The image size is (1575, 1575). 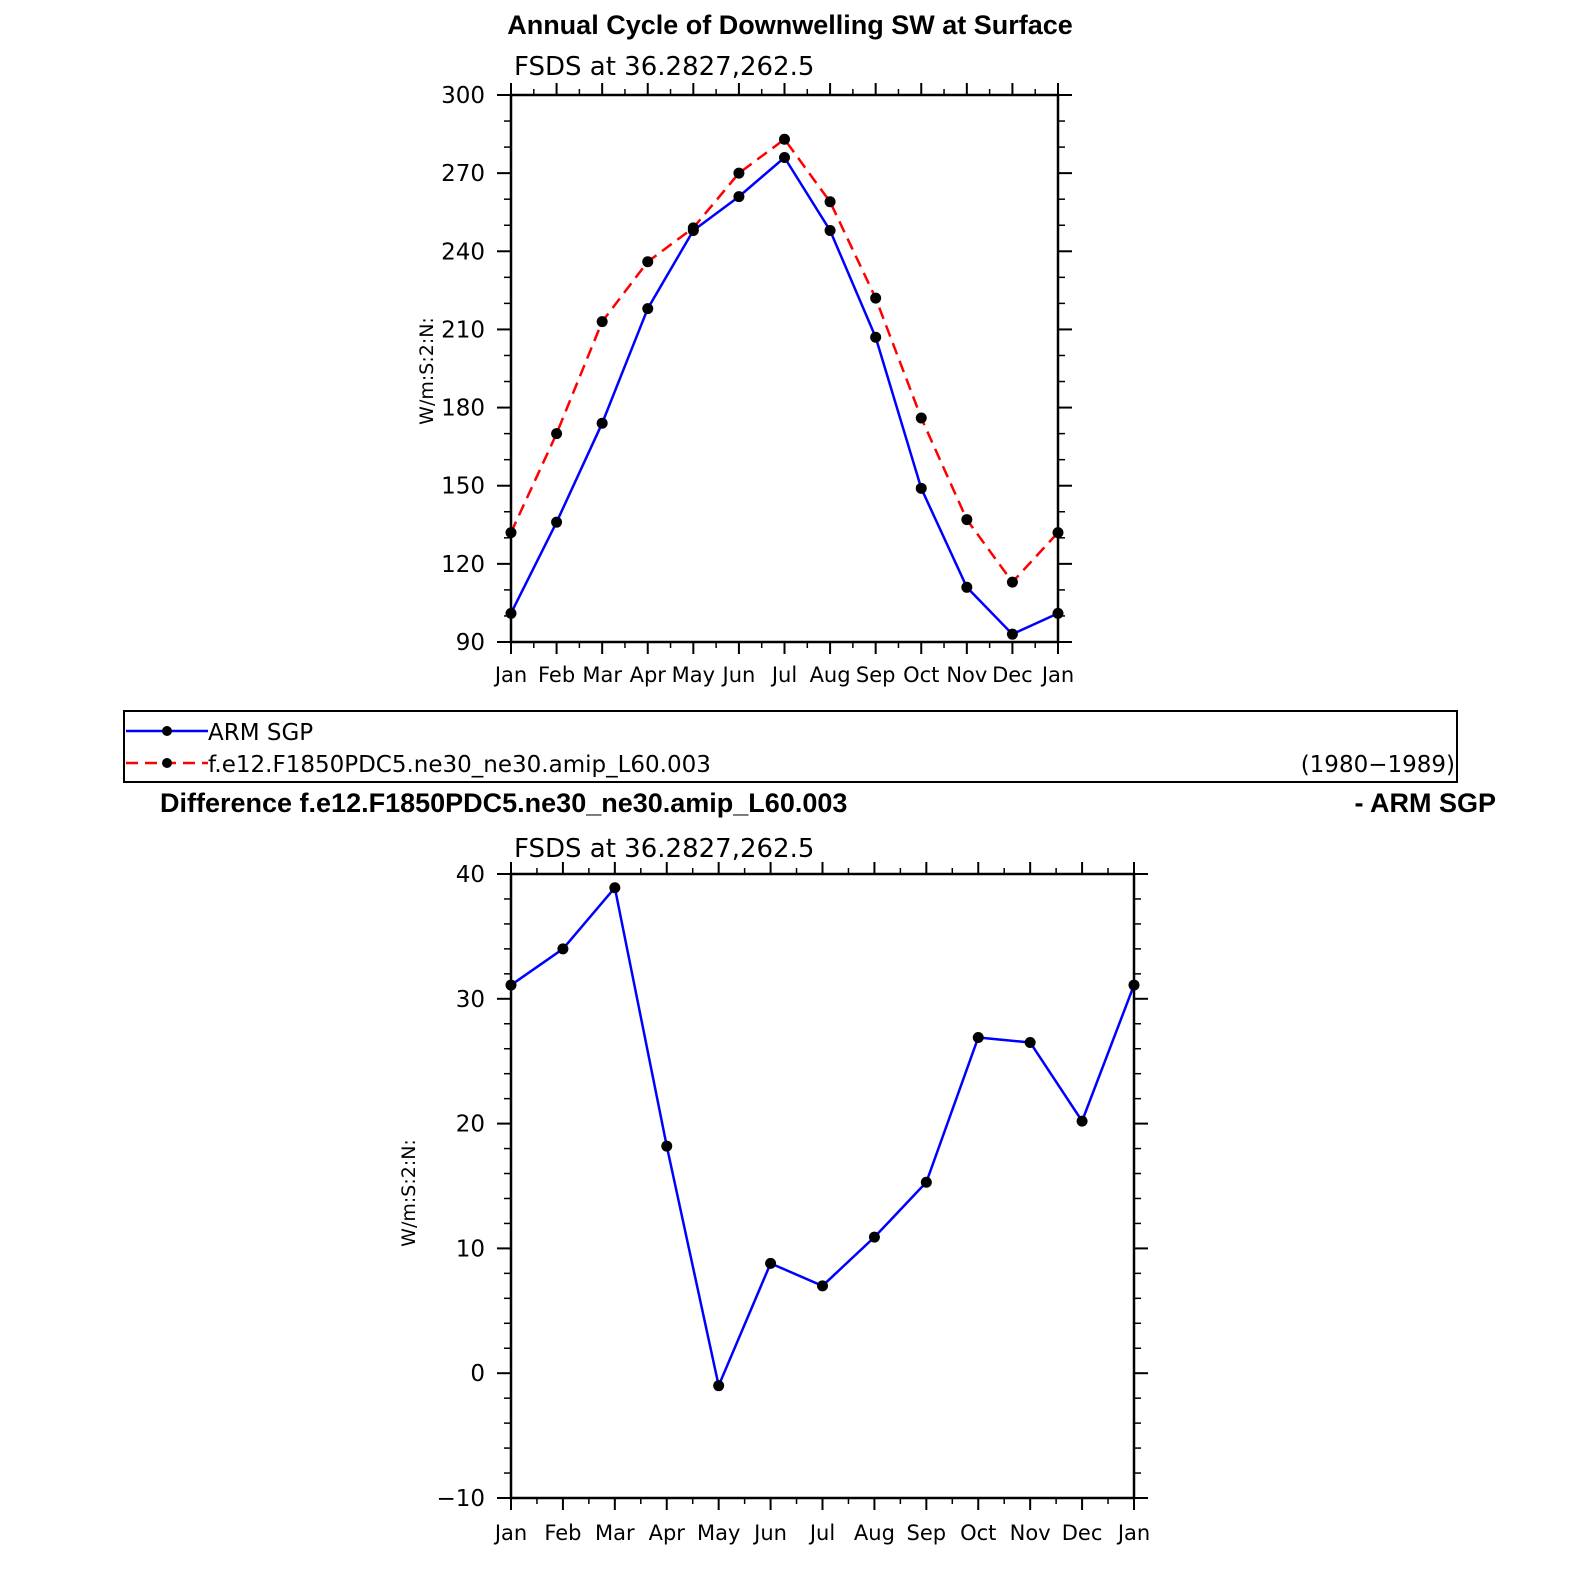 I want to click on chart2-ytick-label: 40, so click(x=470, y=875).